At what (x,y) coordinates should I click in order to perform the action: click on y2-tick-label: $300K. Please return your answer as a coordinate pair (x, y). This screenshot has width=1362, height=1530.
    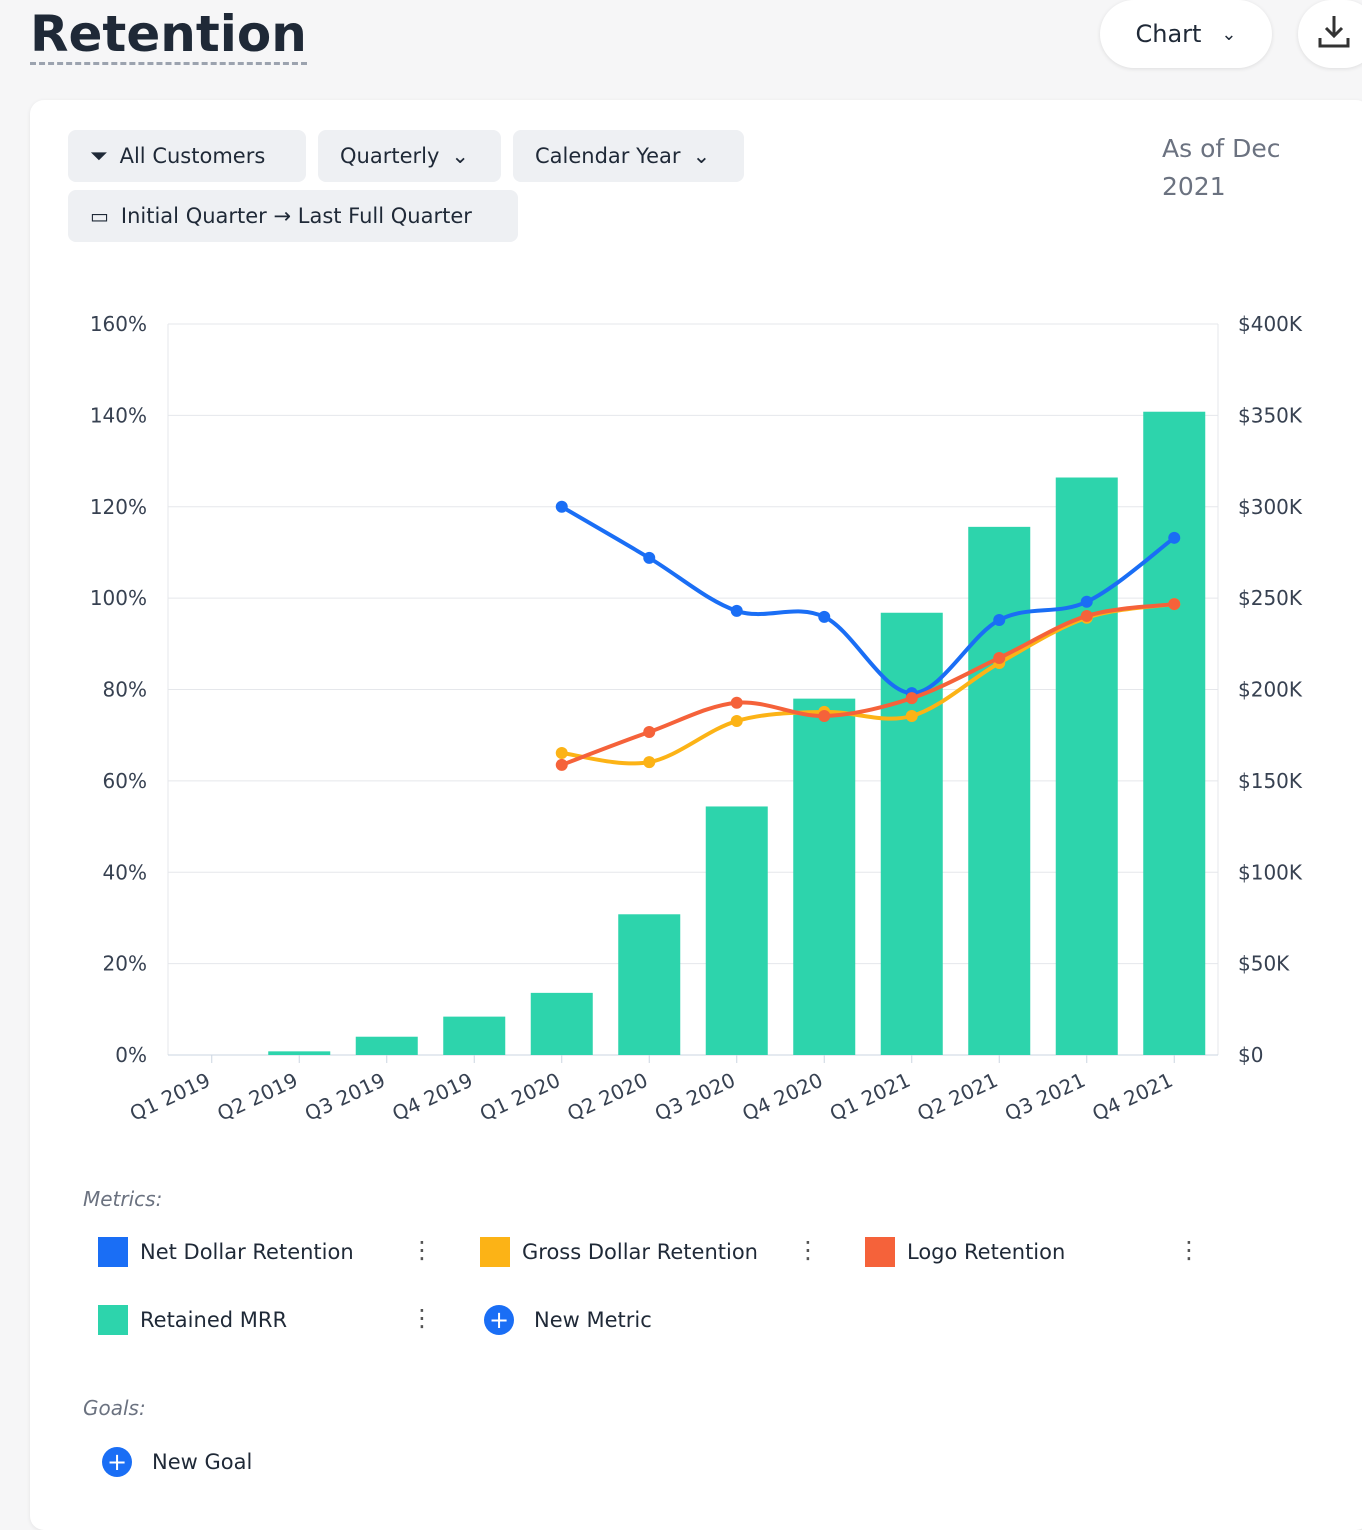
    Looking at the image, I should click on (1270, 507).